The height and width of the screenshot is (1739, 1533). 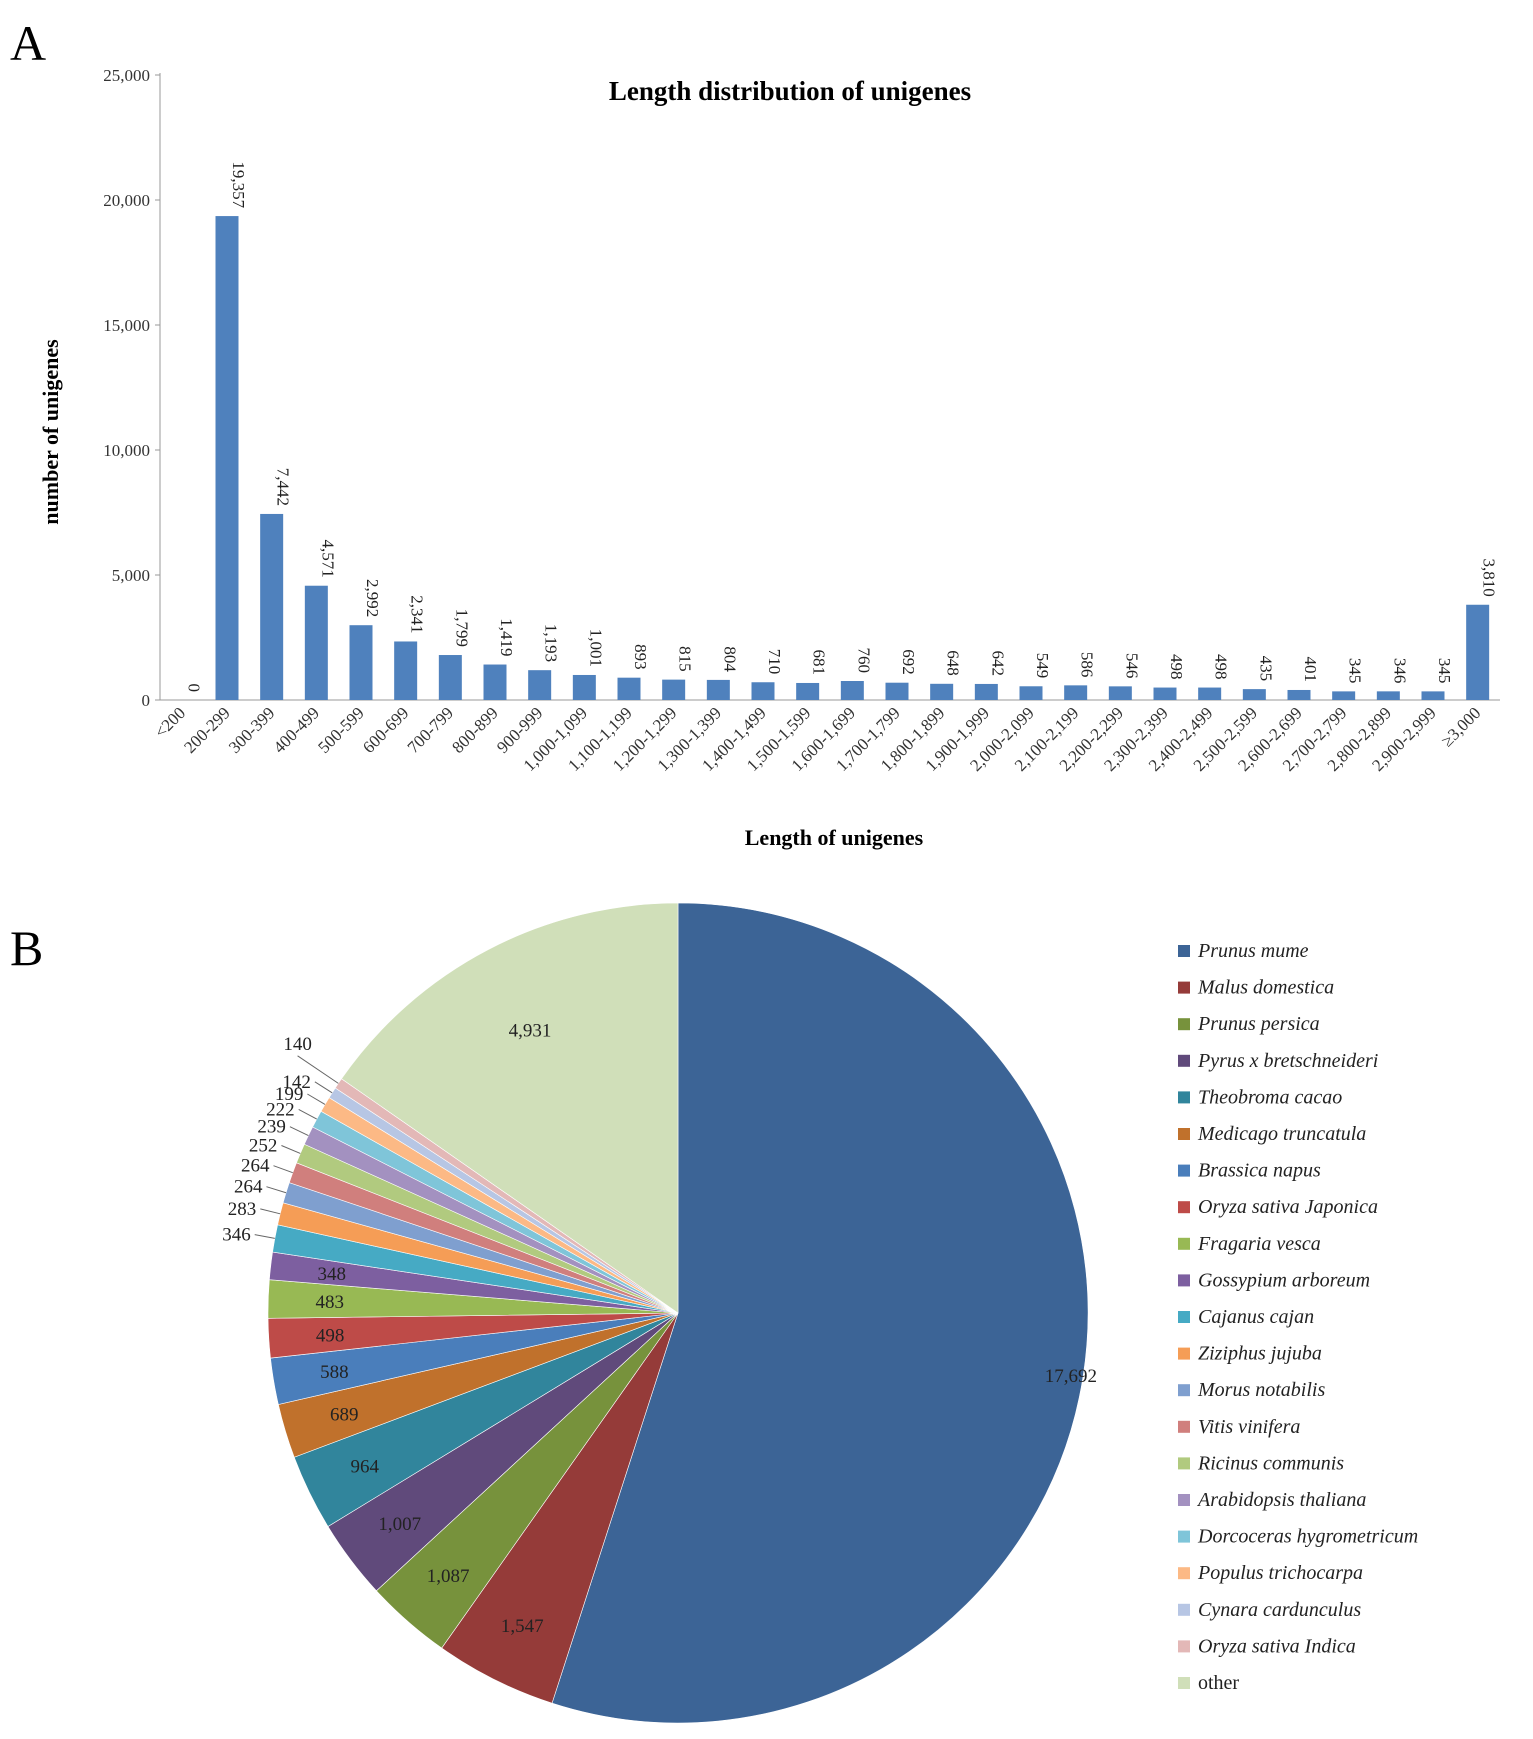 What do you see at coordinates (193, 688) in the screenshot?
I see `bar-data-label: 0` at bounding box center [193, 688].